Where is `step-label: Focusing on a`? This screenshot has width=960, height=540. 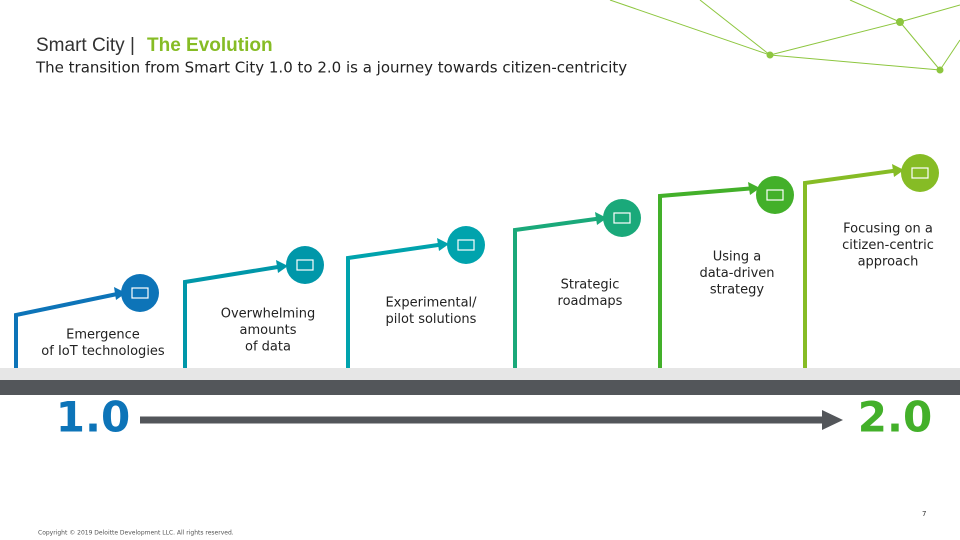
step-label: Focusing on a is located at coordinates (888, 229).